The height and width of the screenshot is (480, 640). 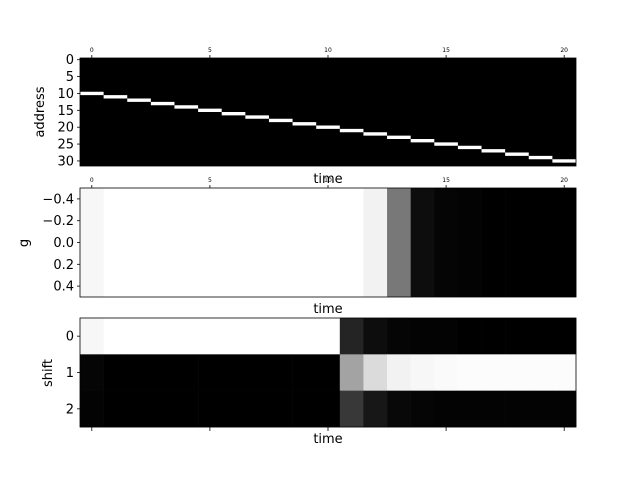 What do you see at coordinates (63, 287) in the screenshot?
I see `y-tick-label: 0.4` at bounding box center [63, 287].